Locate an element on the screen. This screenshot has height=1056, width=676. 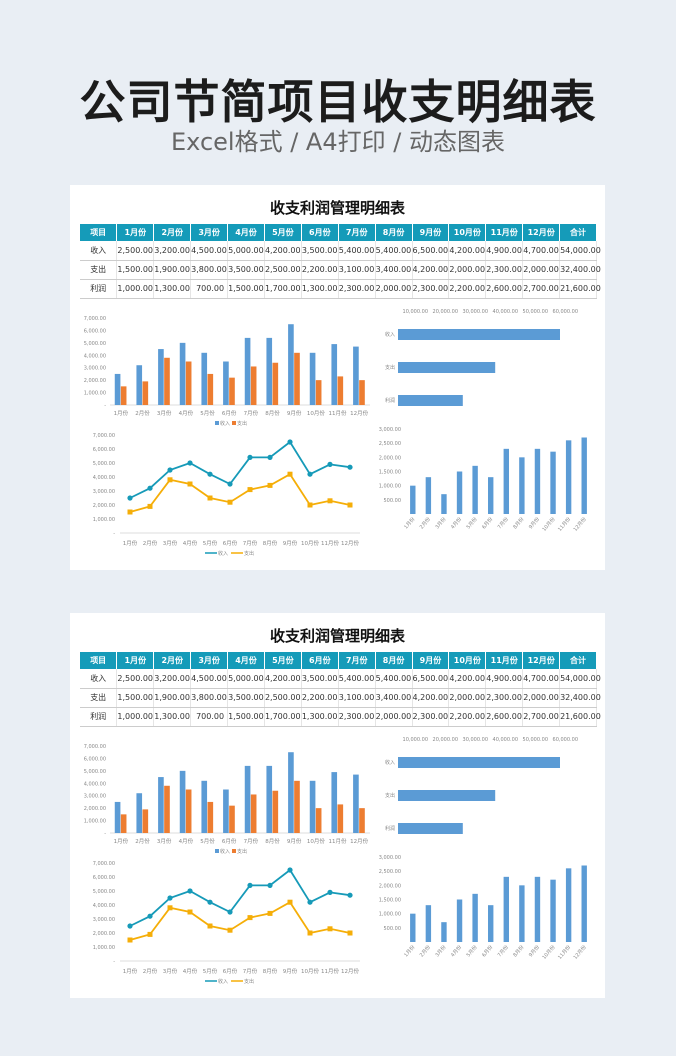
y-tick-label: 500.00 is located at coordinates (393, 929).